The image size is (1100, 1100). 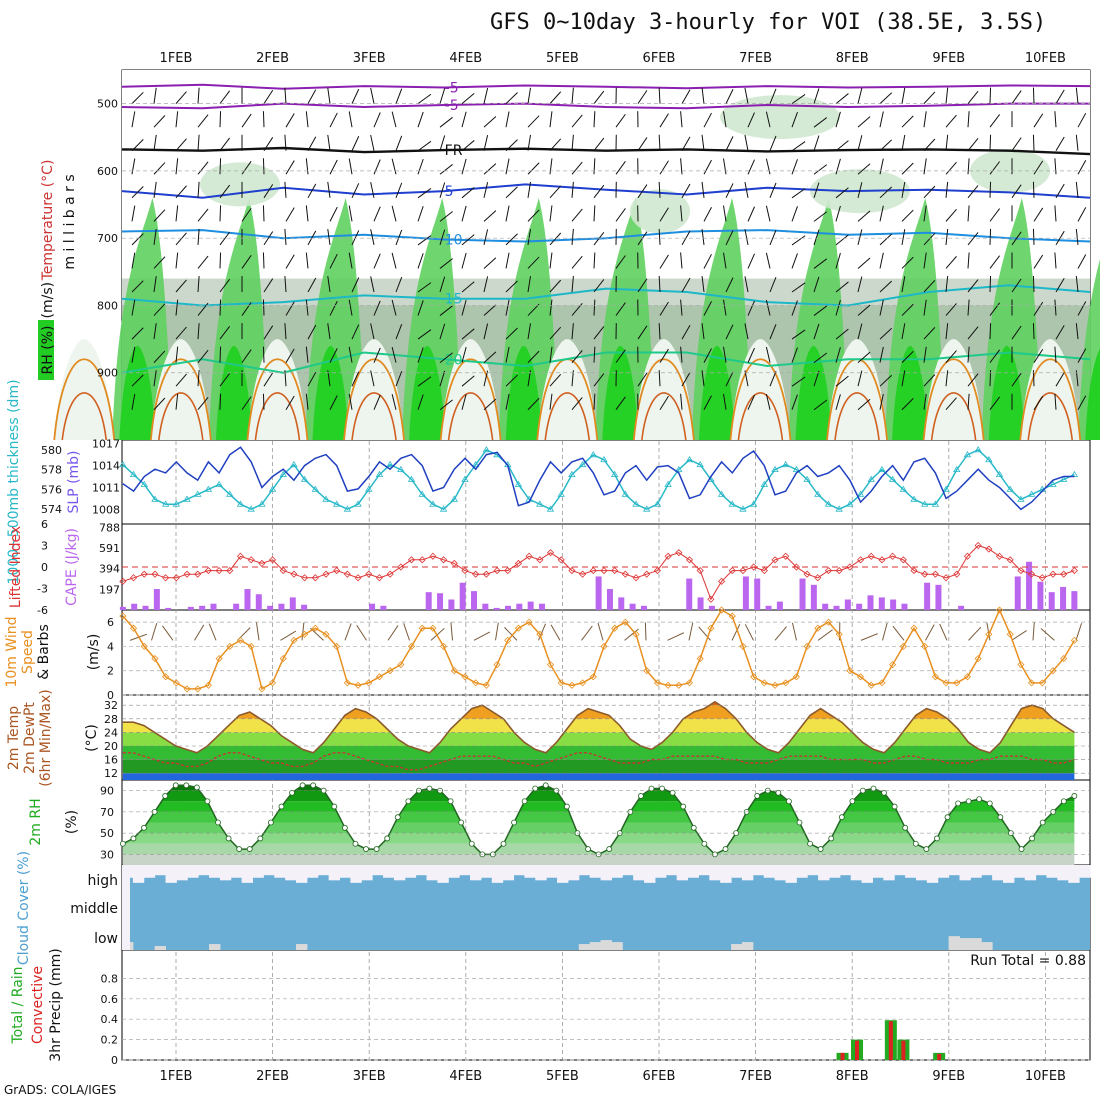 What do you see at coordinates (272, 58) in the screenshot?
I see `date-label-top: 2FEB` at bounding box center [272, 58].